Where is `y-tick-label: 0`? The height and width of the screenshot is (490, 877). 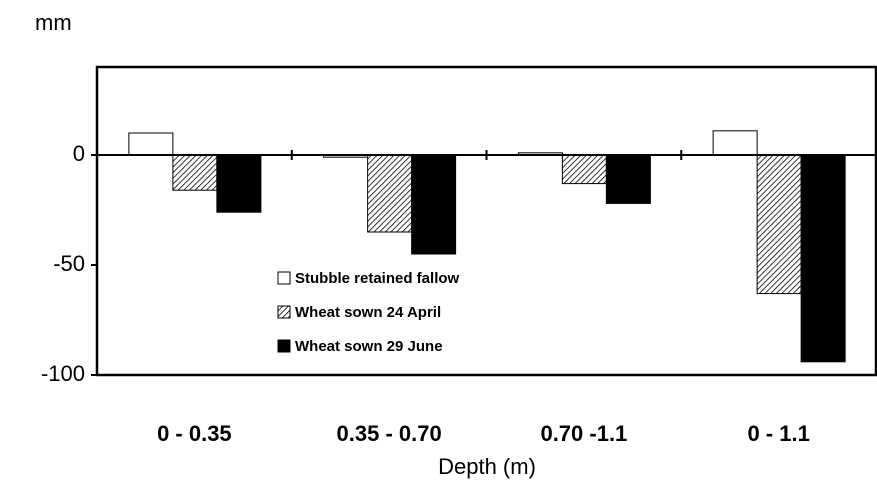
y-tick-label: 0 is located at coordinates (79, 153).